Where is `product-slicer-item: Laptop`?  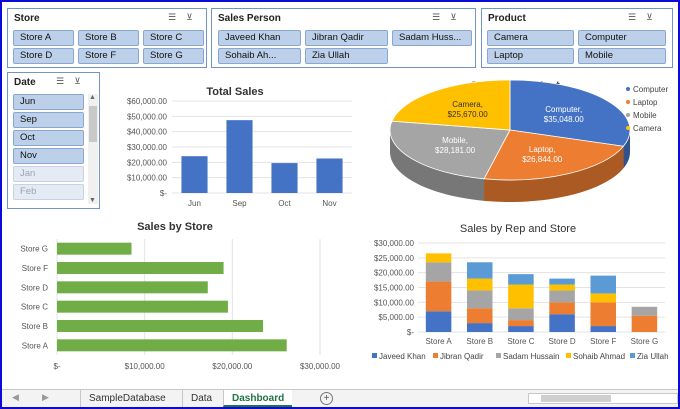 product-slicer-item: Laptop is located at coordinates (530, 56).